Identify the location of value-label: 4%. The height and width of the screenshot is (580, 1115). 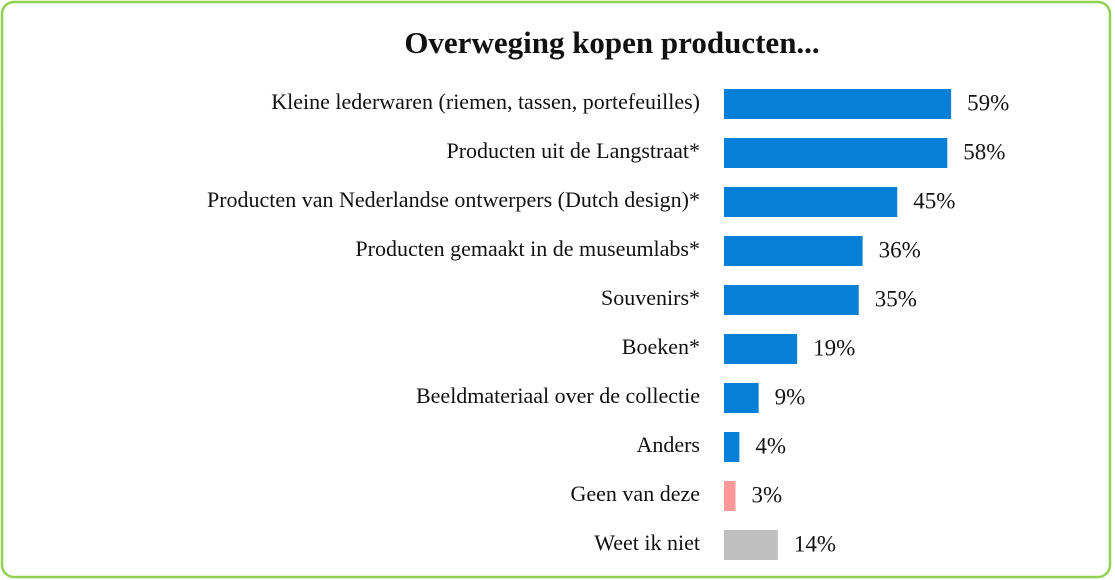
(770, 445).